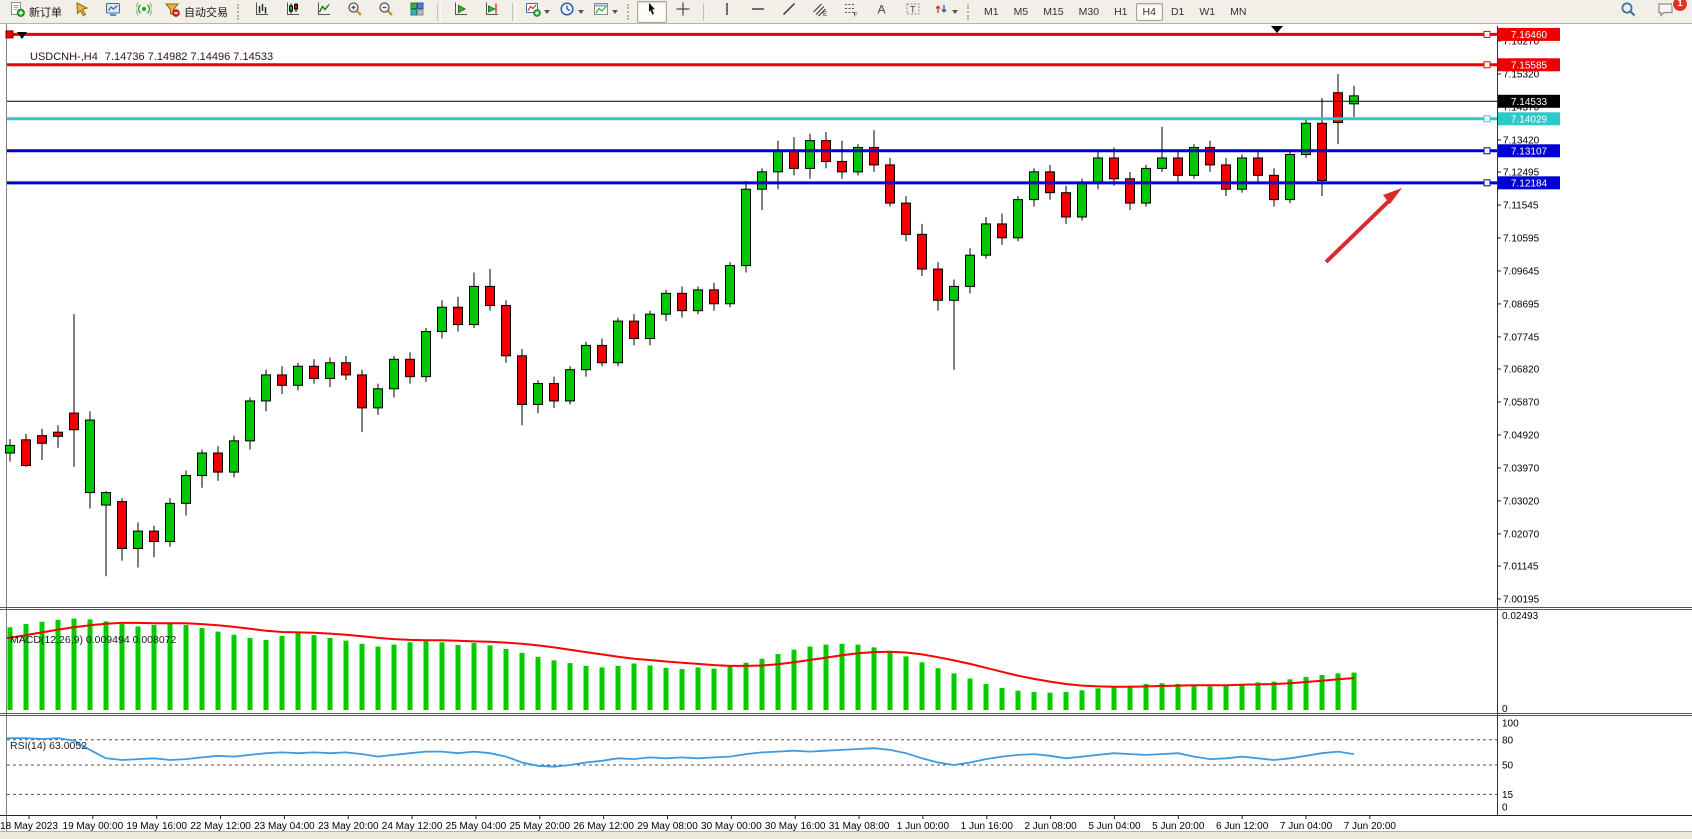 Image resolution: width=1692 pixels, height=839 pixels. I want to click on svg-text: 7.07745, so click(1521, 337).